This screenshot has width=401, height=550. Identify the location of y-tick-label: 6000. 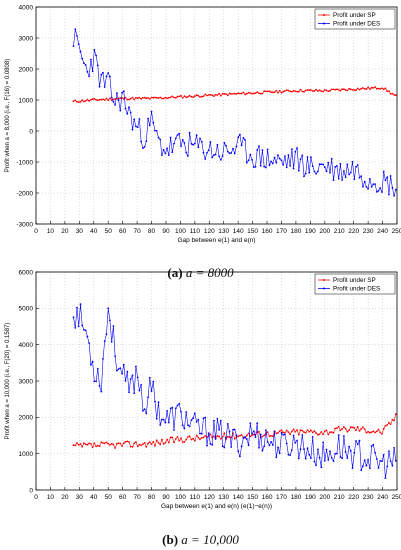
(26, 272).